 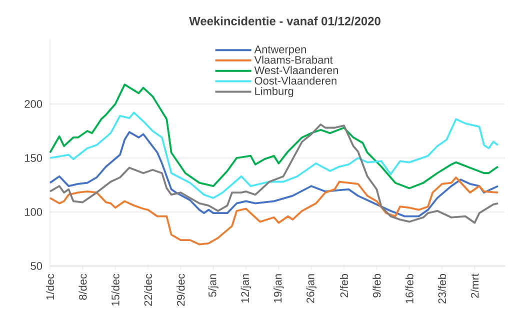 What do you see at coordinates (246, 288) in the screenshot?
I see `x-tick-label: 12/jan` at bounding box center [246, 288].